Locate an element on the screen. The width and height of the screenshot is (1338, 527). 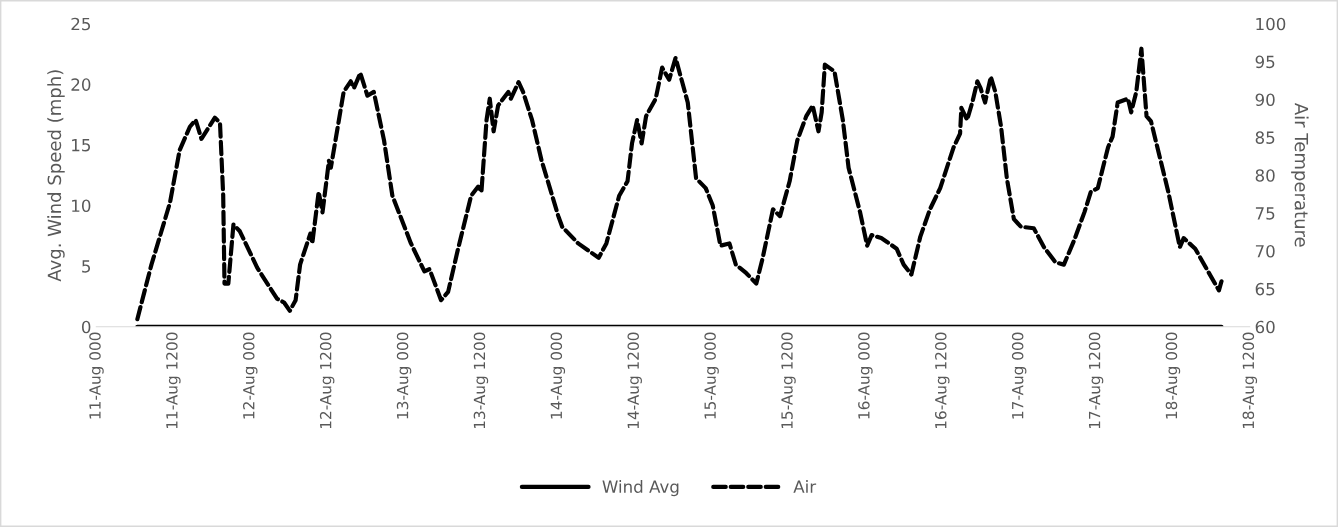
y2-tick-label: 75 is located at coordinates (1265, 213).